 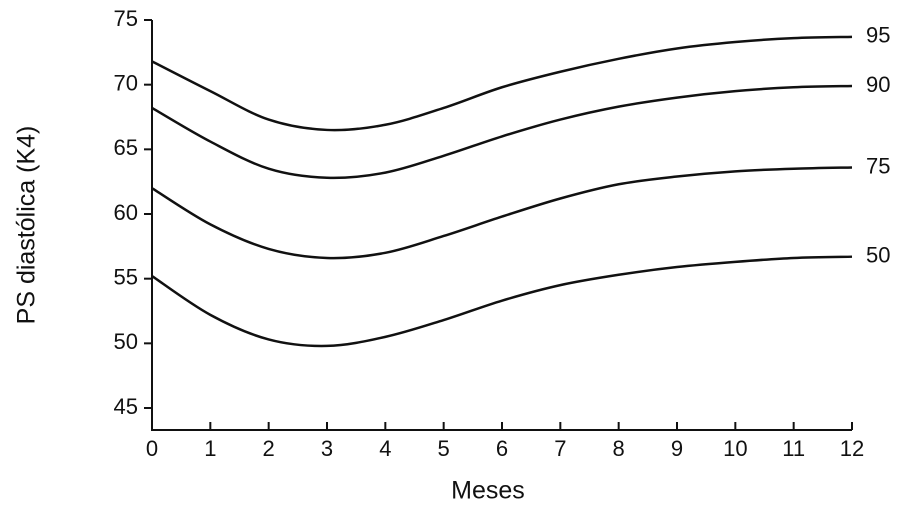 I want to click on series-label: 95, so click(x=878, y=35).